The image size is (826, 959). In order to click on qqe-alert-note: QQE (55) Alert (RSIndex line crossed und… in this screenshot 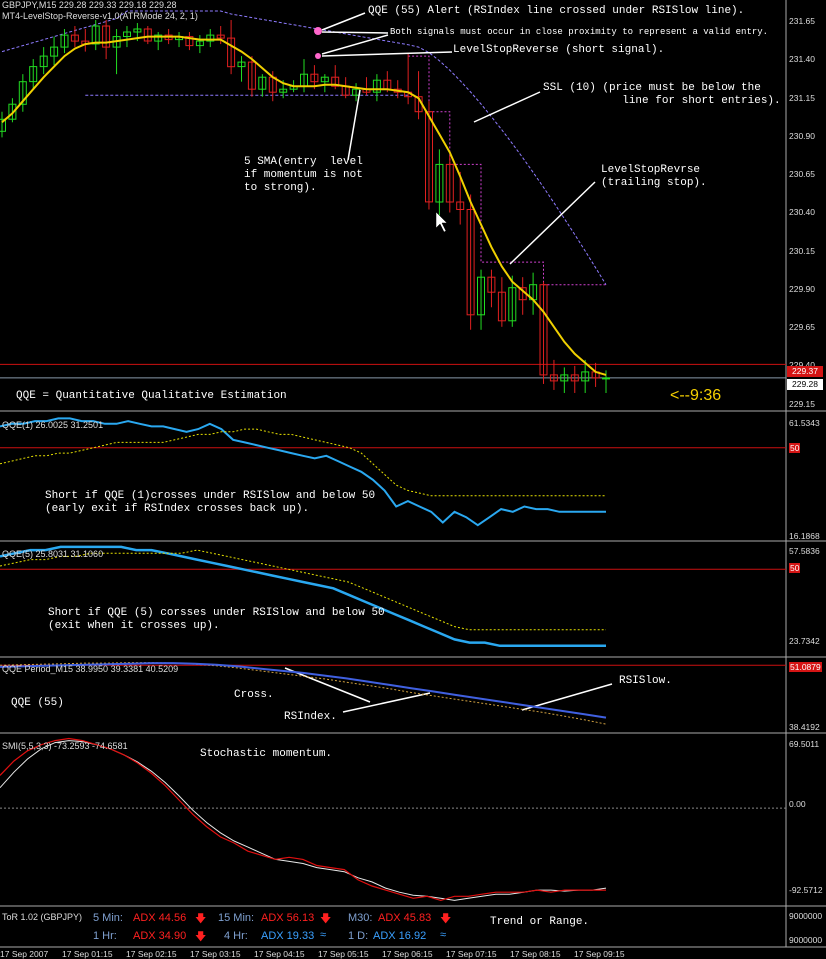, I will do `click(556, 11)`.